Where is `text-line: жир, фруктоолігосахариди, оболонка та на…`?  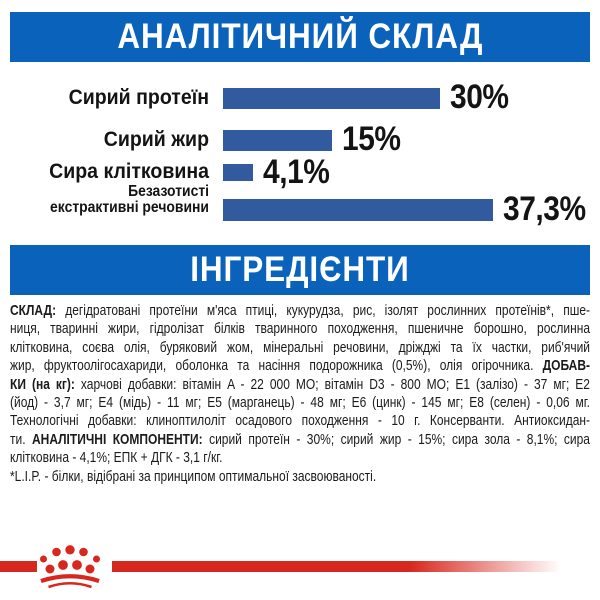 text-line: жир, фруктоолігосахариди, оболонка та на… is located at coordinates (300, 366).